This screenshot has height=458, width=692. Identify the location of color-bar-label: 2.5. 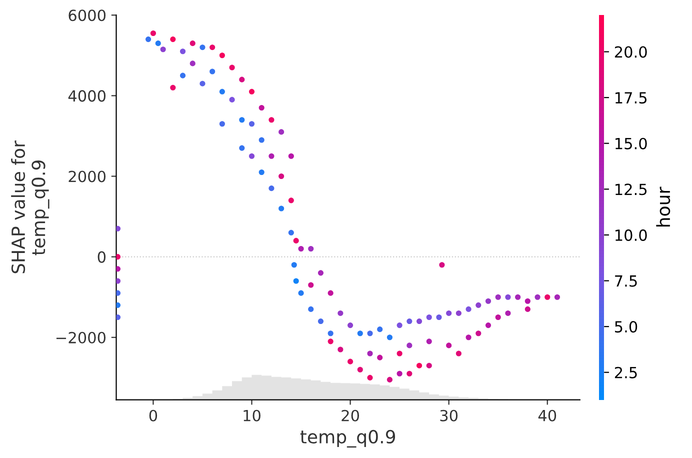
(625, 372).